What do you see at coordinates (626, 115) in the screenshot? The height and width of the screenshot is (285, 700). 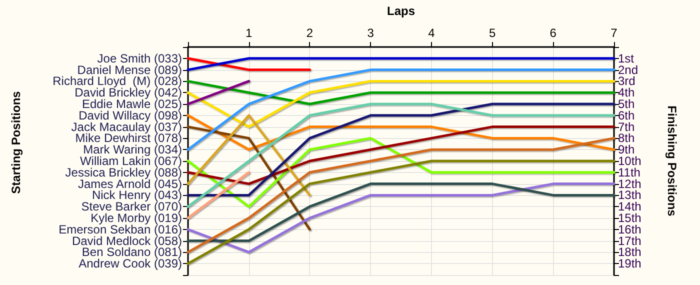 I see `y2-tick-label: 6th` at bounding box center [626, 115].